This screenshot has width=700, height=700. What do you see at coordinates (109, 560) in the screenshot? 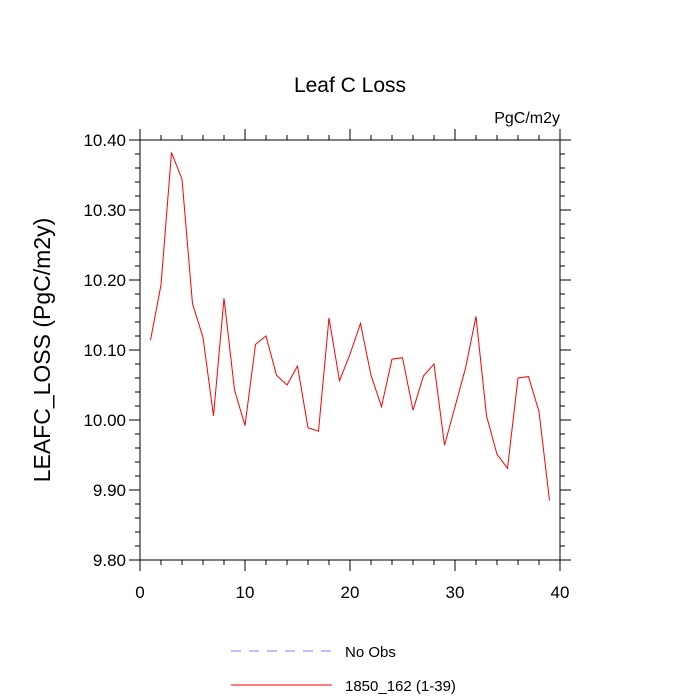
I see `y-tick-label: 9.80` at bounding box center [109, 560].